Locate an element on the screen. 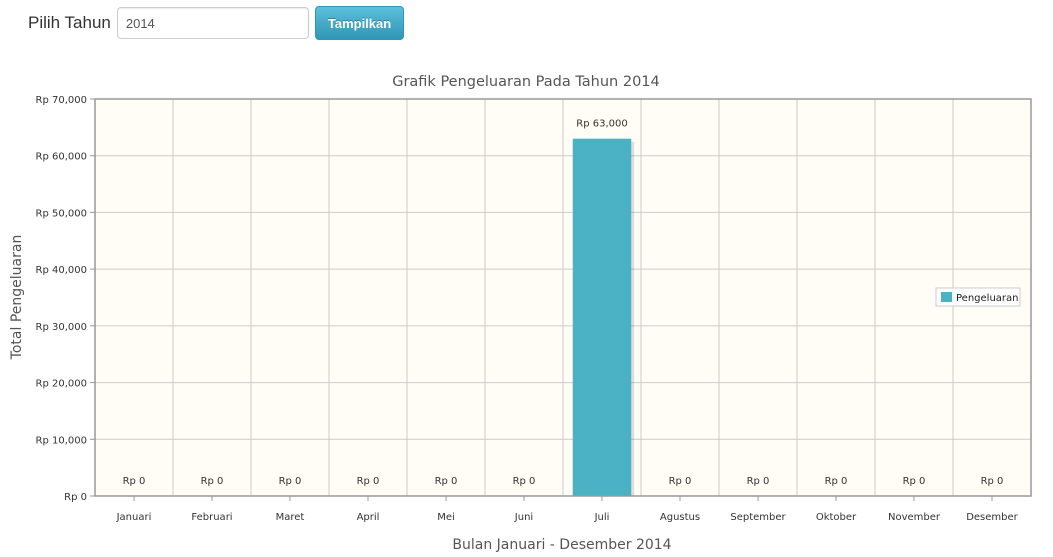 The image size is (1053, 557). y-tick-label: Rp 0 is located at coordinates (75, 497).